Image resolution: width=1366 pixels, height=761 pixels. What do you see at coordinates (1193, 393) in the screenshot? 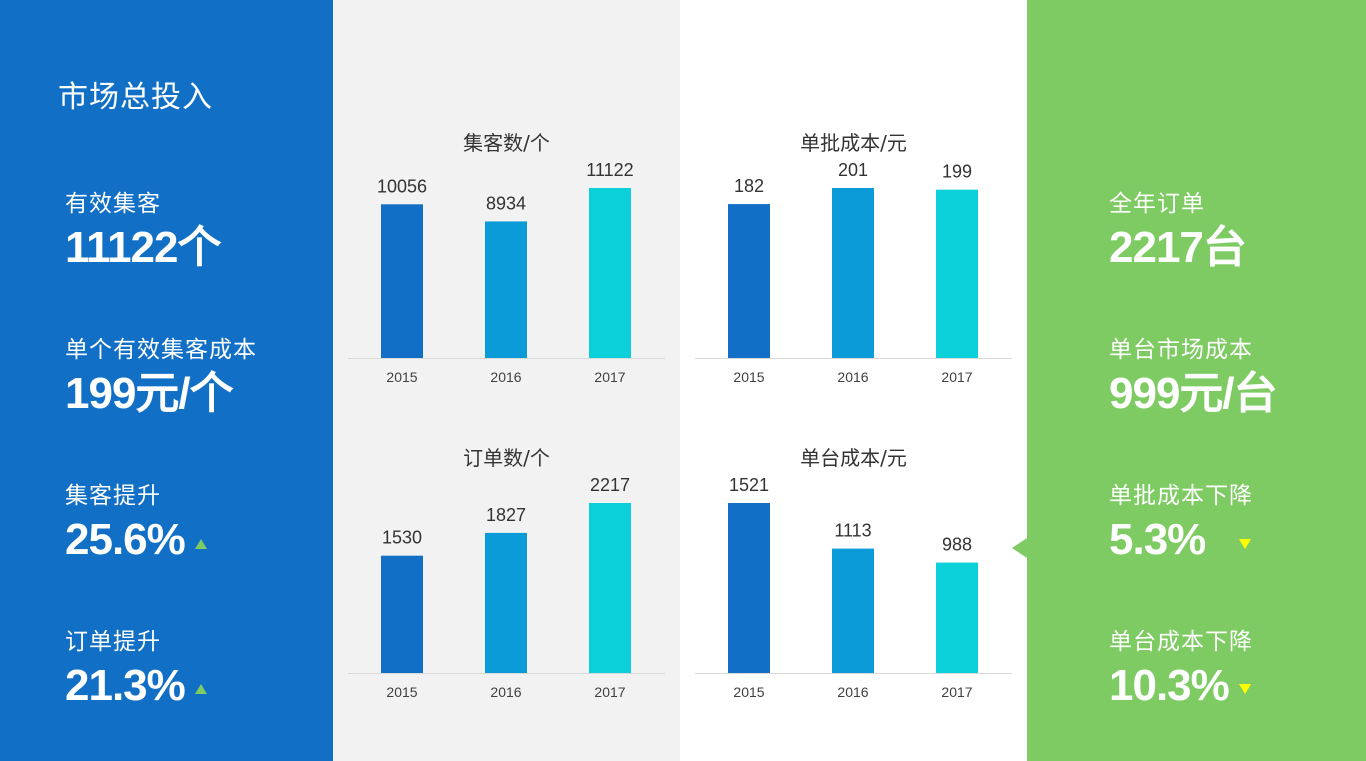
I see `kpi-value: 999元/台` at bounding box center [1193, 393].